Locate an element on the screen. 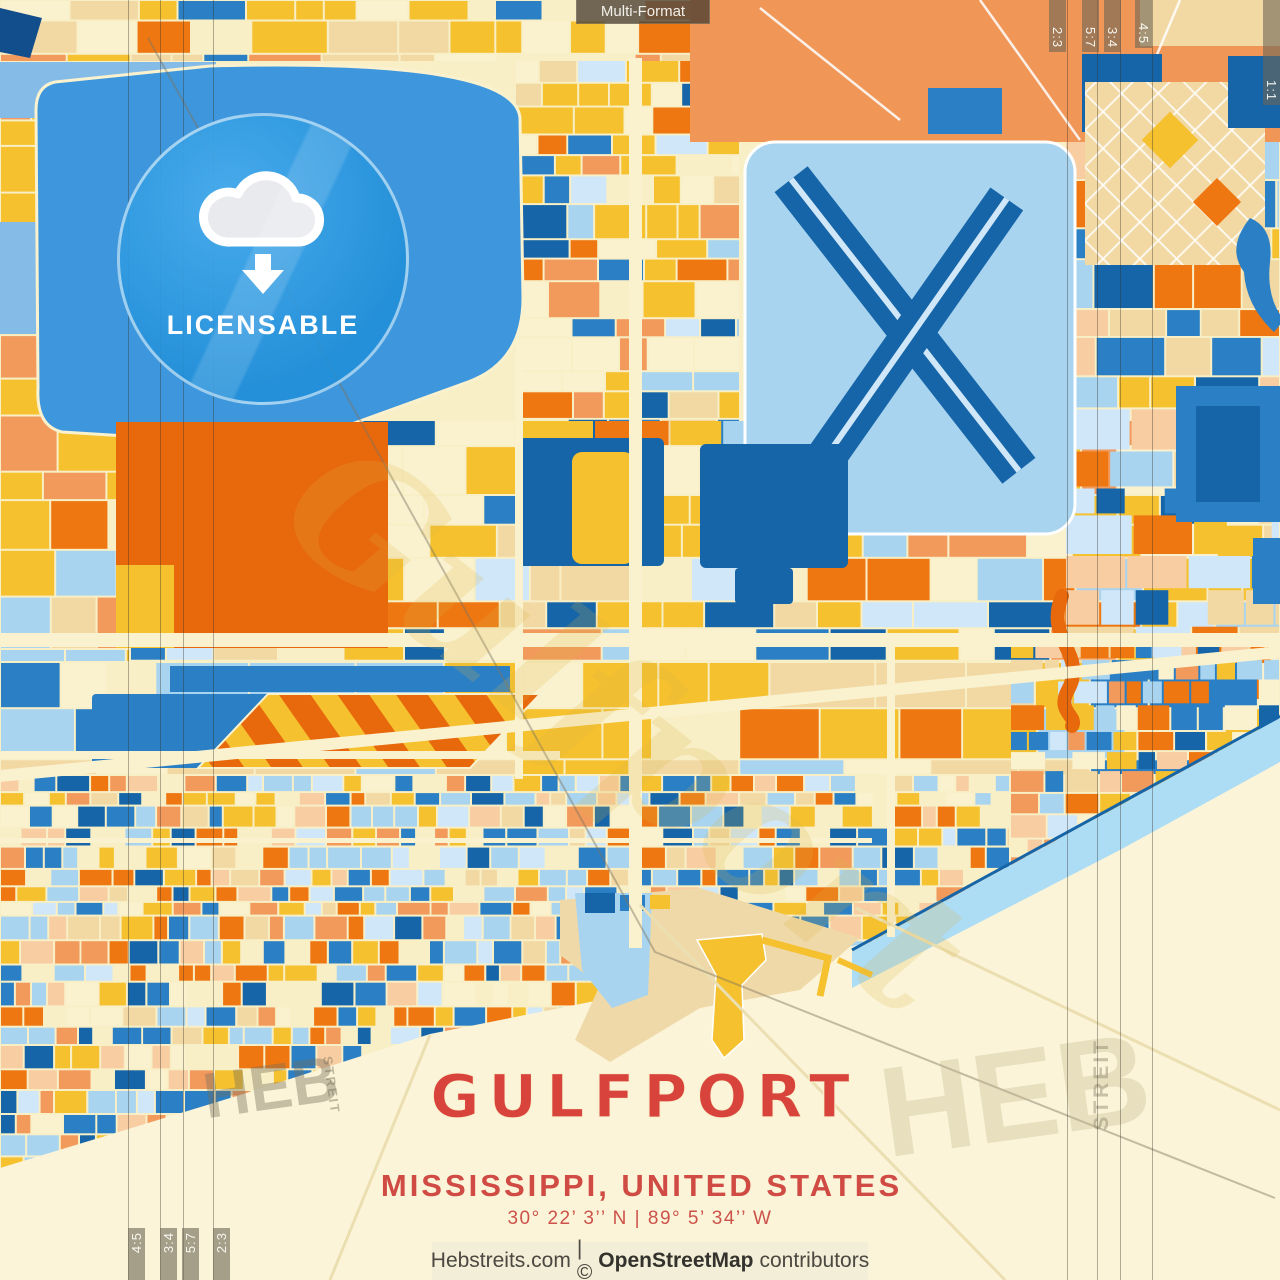  page-subtitle: MISSISSIPPI, UNITED STATES is located at coordinates (641, 1185).